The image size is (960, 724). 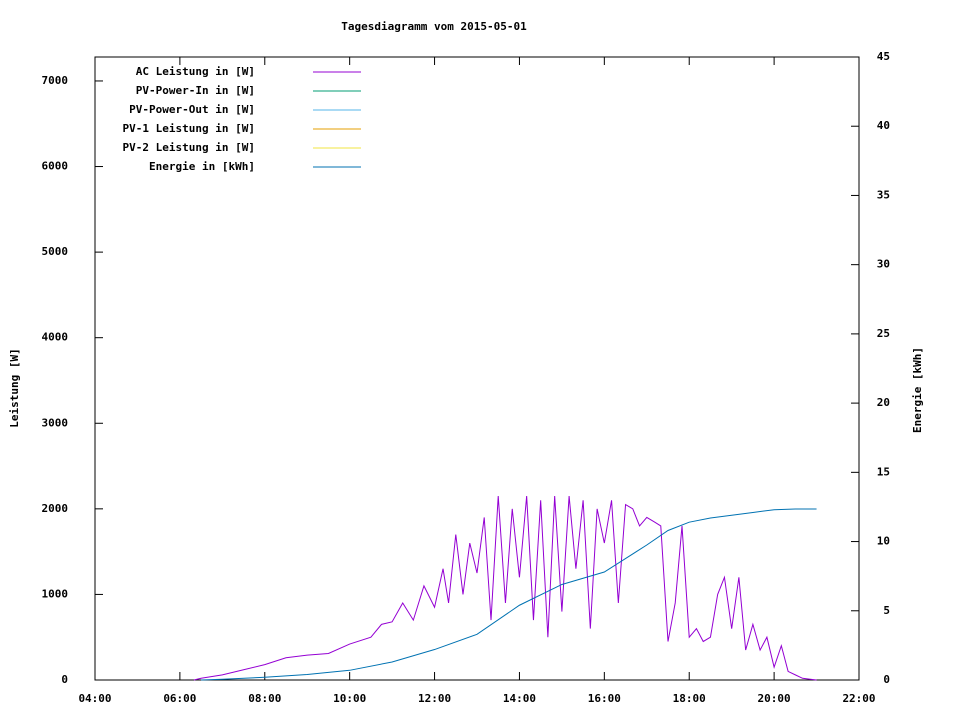 I want to click on x-tick-label: 08:00, so click(x=264, y=698).